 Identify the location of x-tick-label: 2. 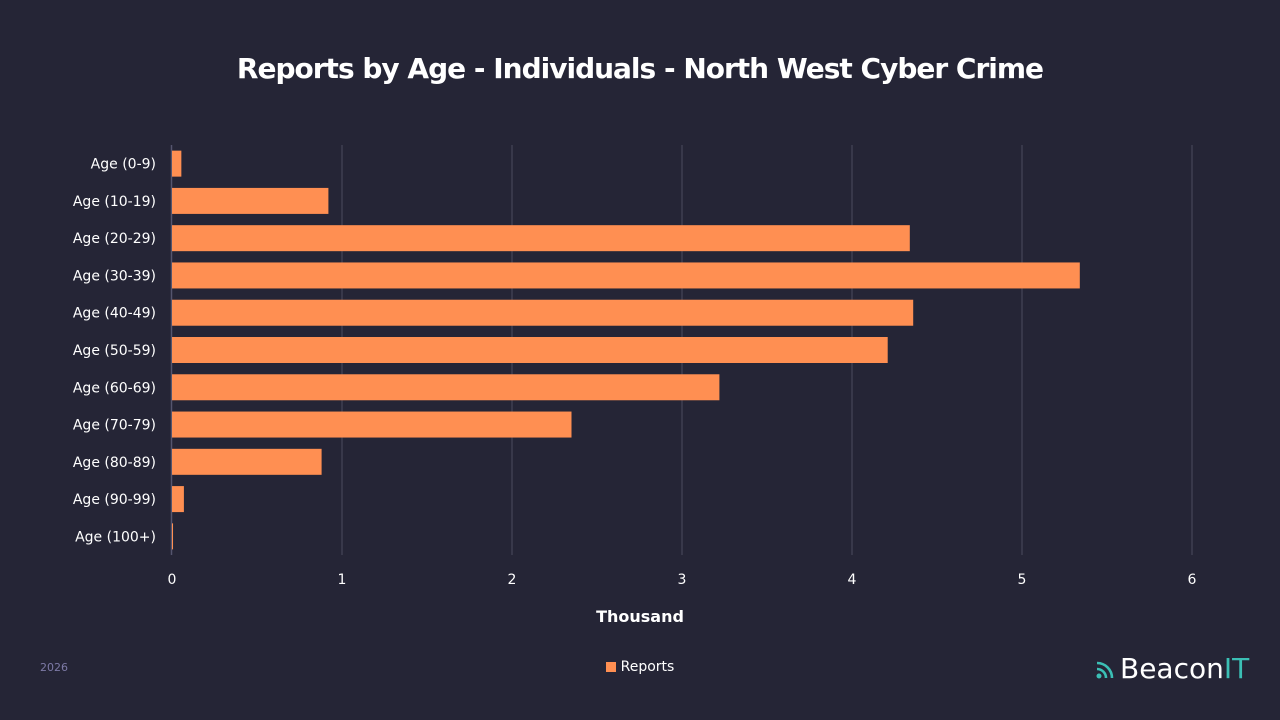
(512, 580).